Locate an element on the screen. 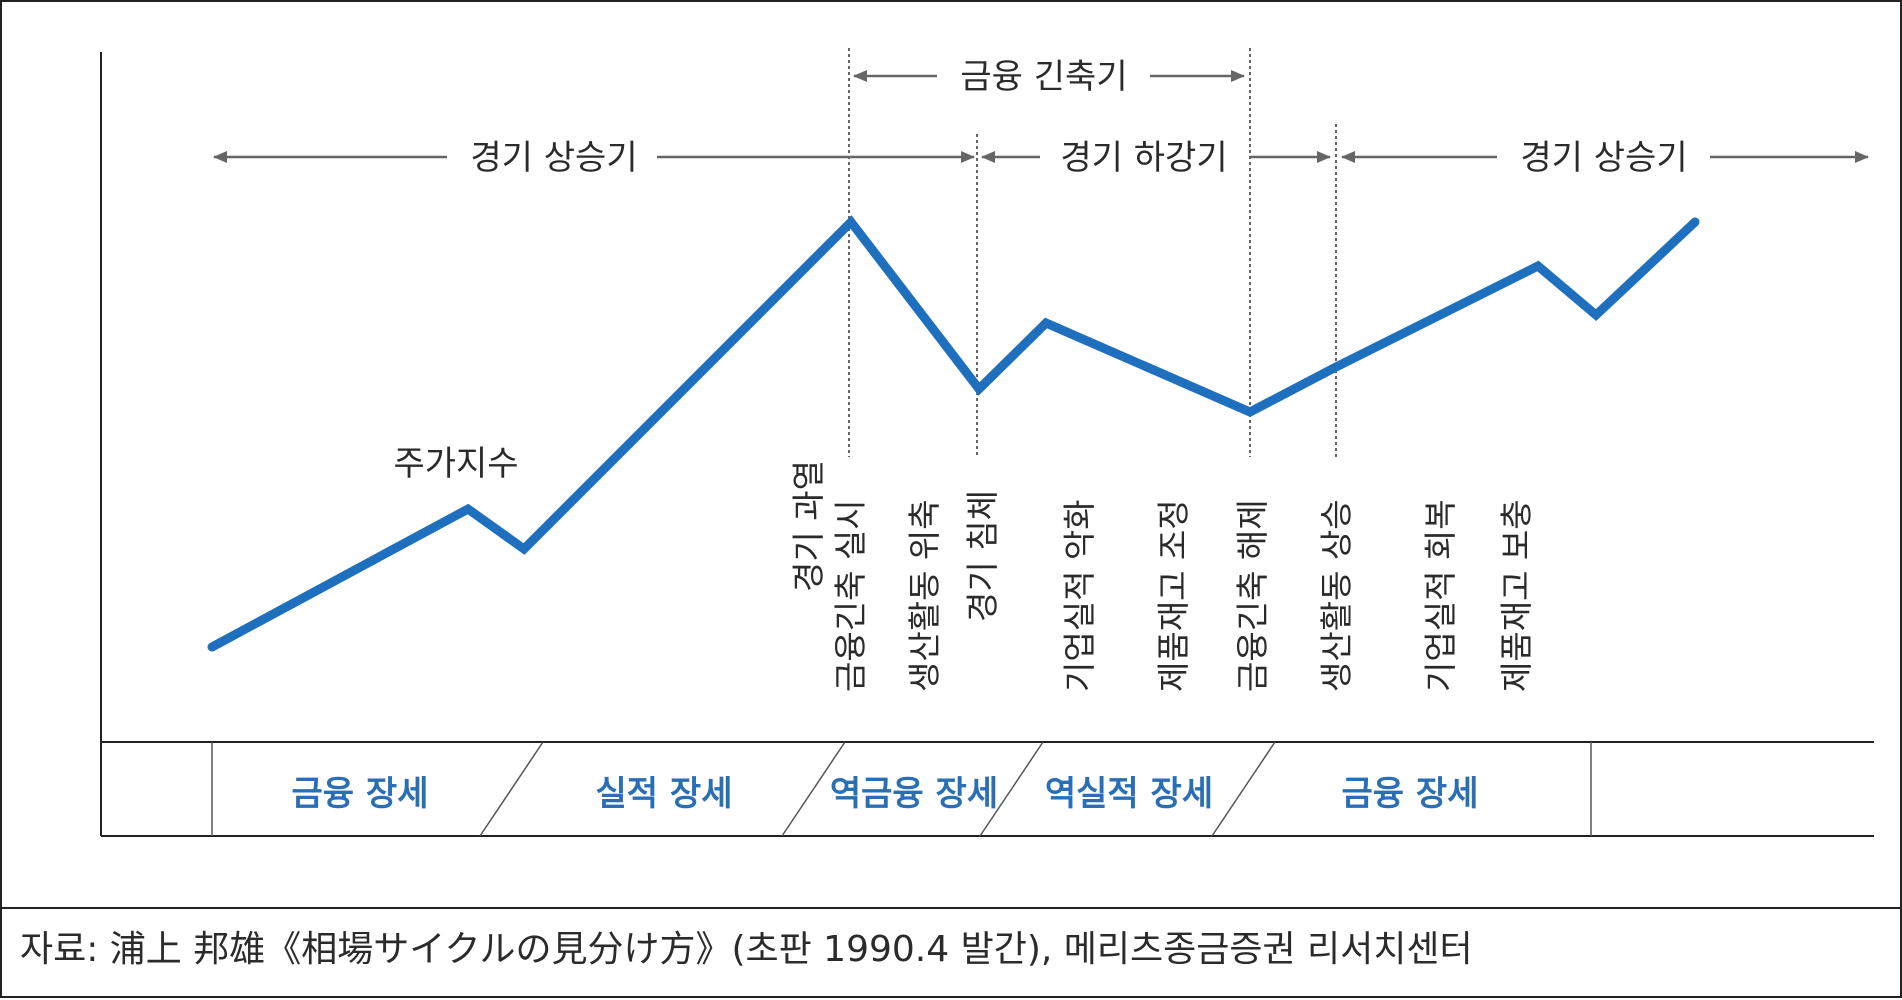  event-label-production-shrink: 생산활동 위축 is located at coordinates (924, 595).